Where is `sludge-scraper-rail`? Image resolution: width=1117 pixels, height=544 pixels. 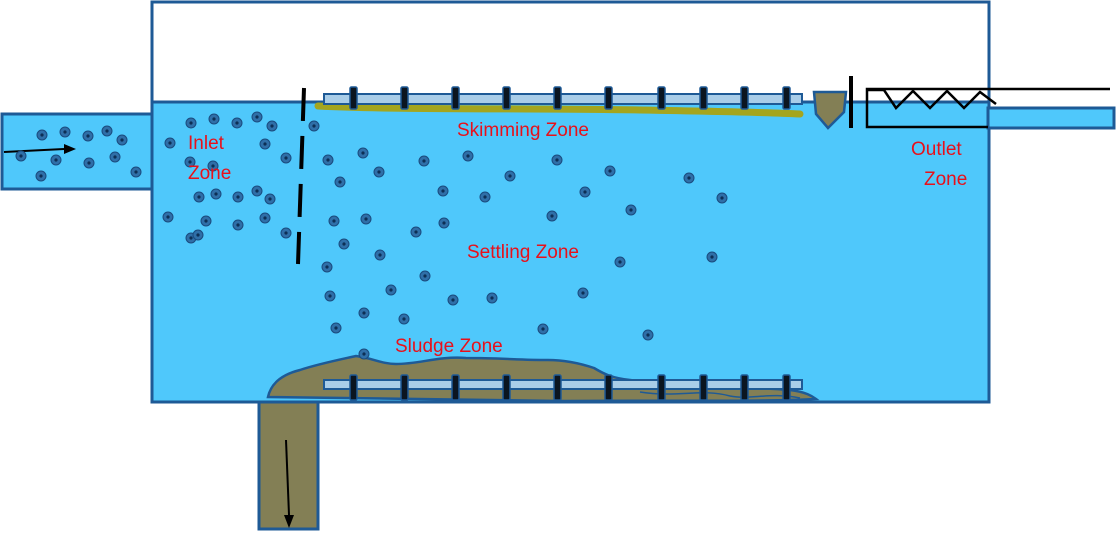
sludge-scraper-rail is located at coordinates (563, 384).